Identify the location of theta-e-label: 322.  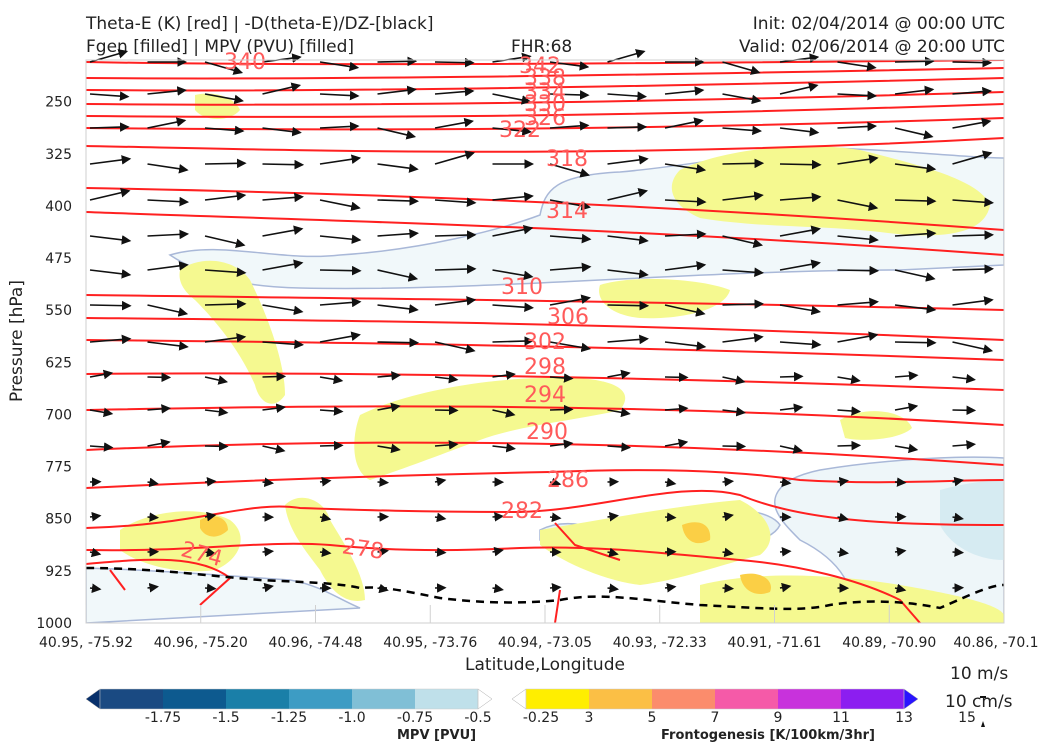
(520, 130).